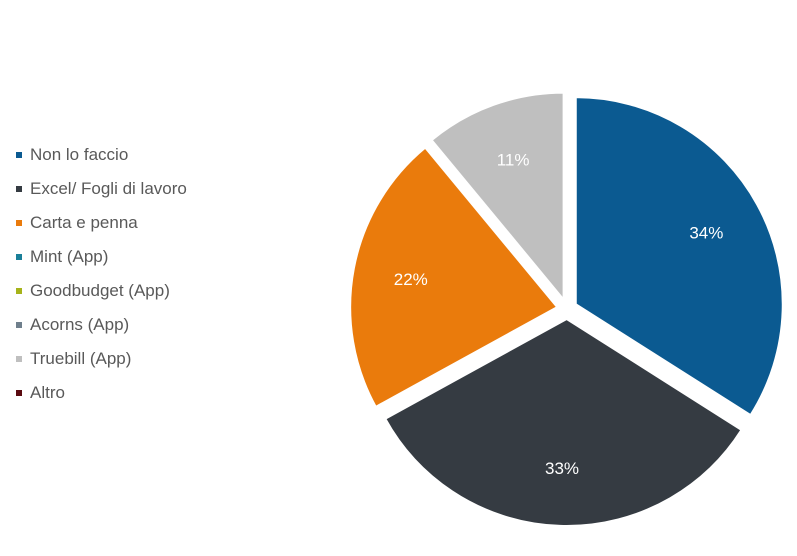 This screenshot has width=797, height=556. Describe the element at coordinates (411, 279) in the screenshot. I see `slice-label: 22%` at that location.